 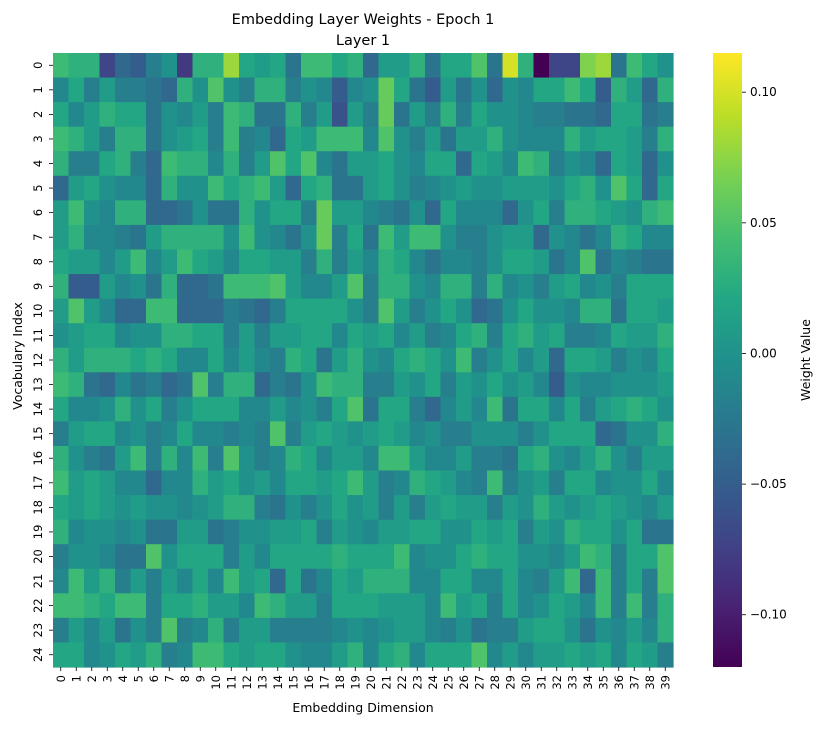 I want to click on x-tick-label: 1, so click(x=76, y=678).